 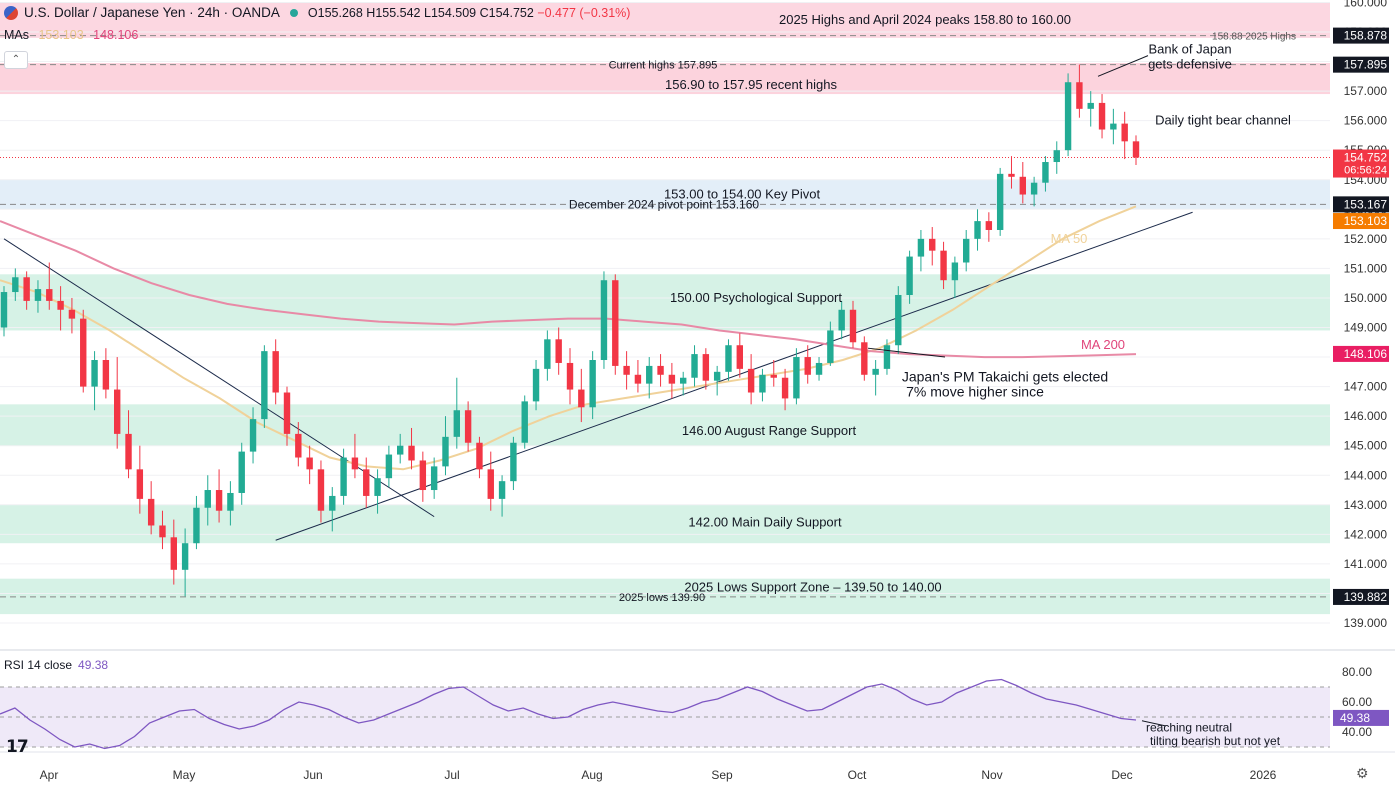 What do you see at coordinates (1366, 121) in the screenshot?
I see `y-tick: 156.000` at bounding box center [1366, 121].